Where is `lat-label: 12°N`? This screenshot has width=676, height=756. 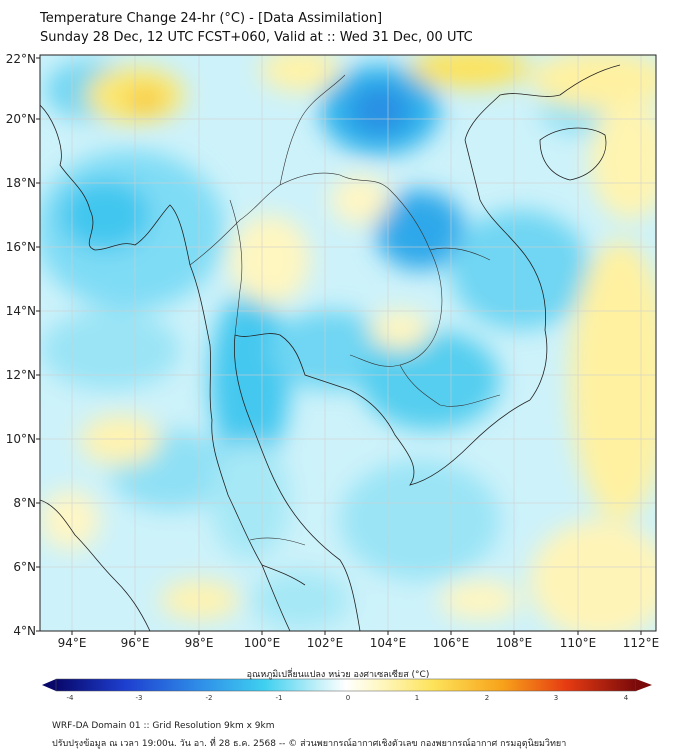
lat-label: 12°N is located at coordinates (21, 375).